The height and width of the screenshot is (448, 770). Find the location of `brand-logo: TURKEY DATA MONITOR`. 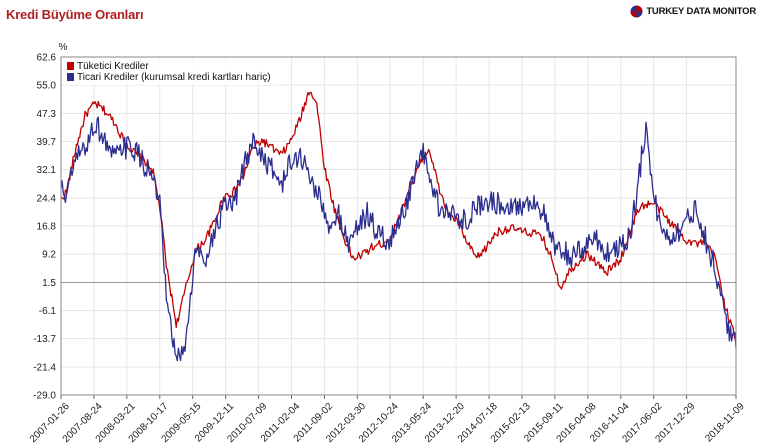

brand-logo: TURKEY DATA MONITOR is located at coordinates (693, 11).